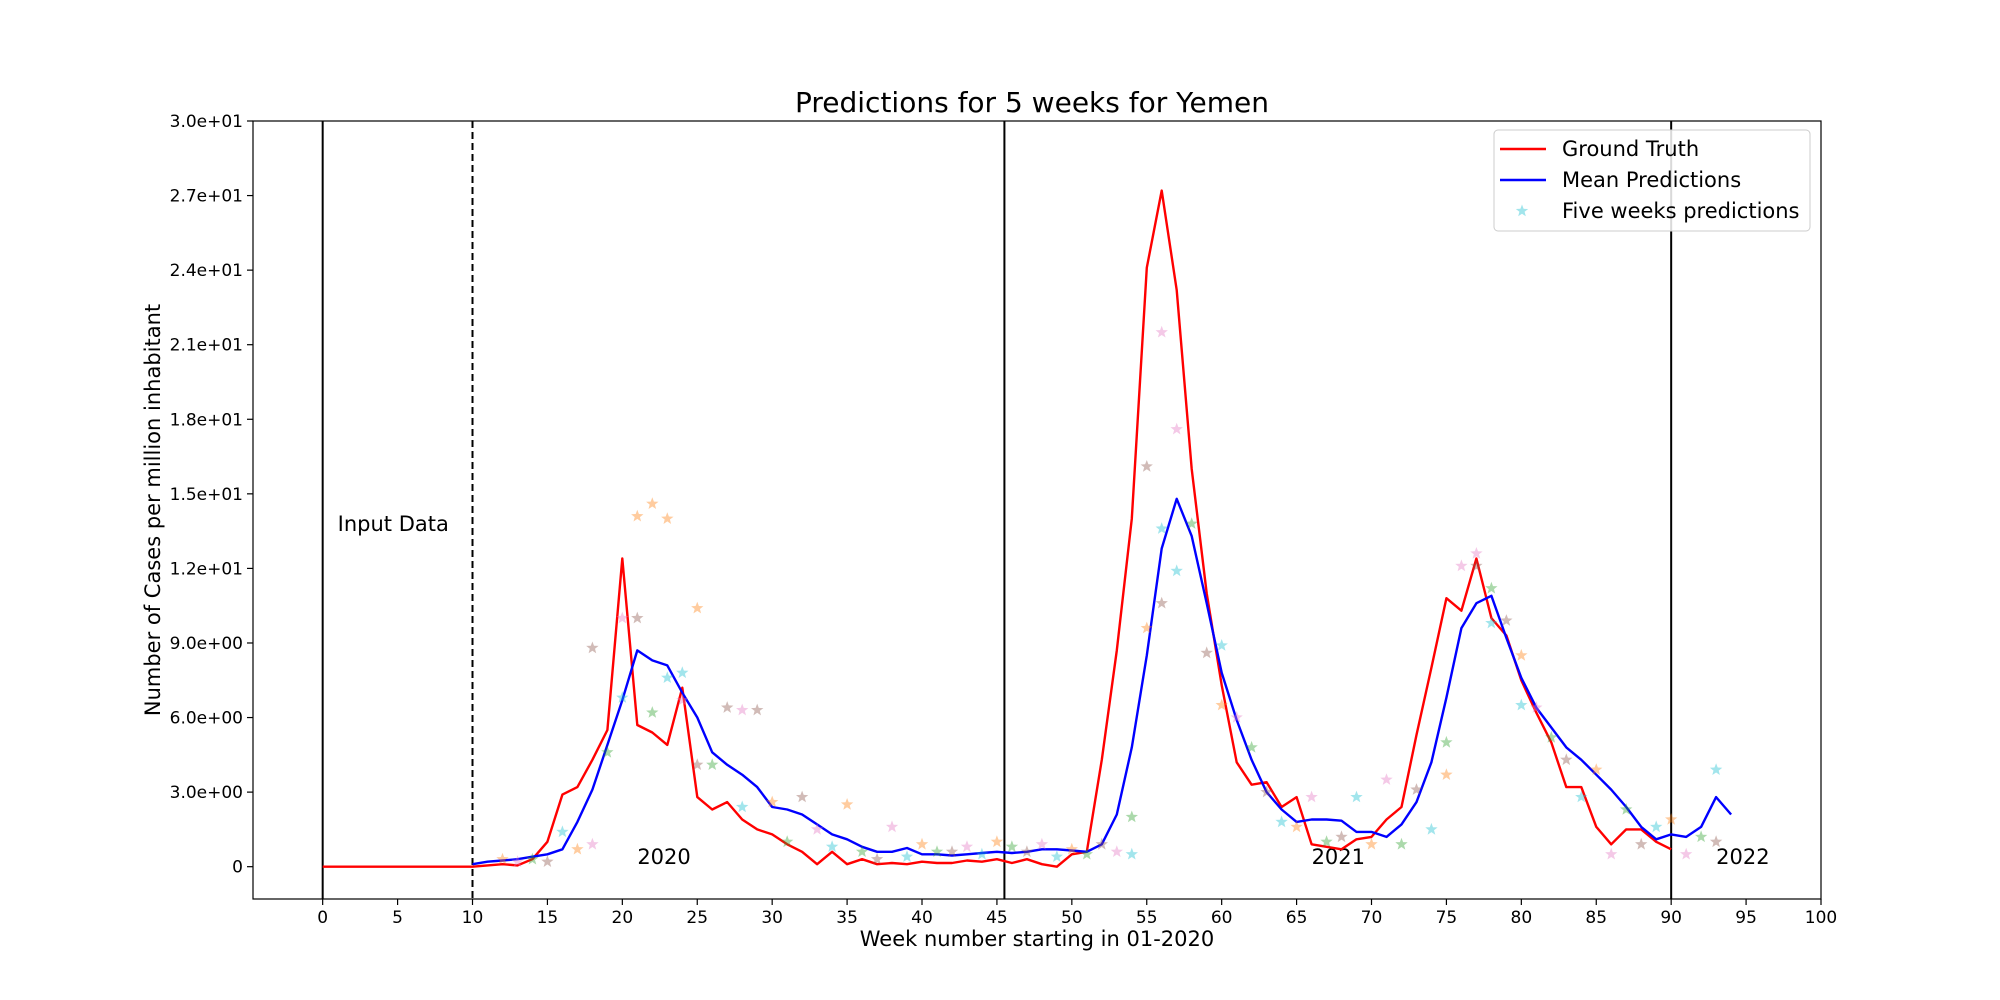  Describe the element at coordinates (473, 918) in the screenshot. I see `x-tick-label: 10` at that location.